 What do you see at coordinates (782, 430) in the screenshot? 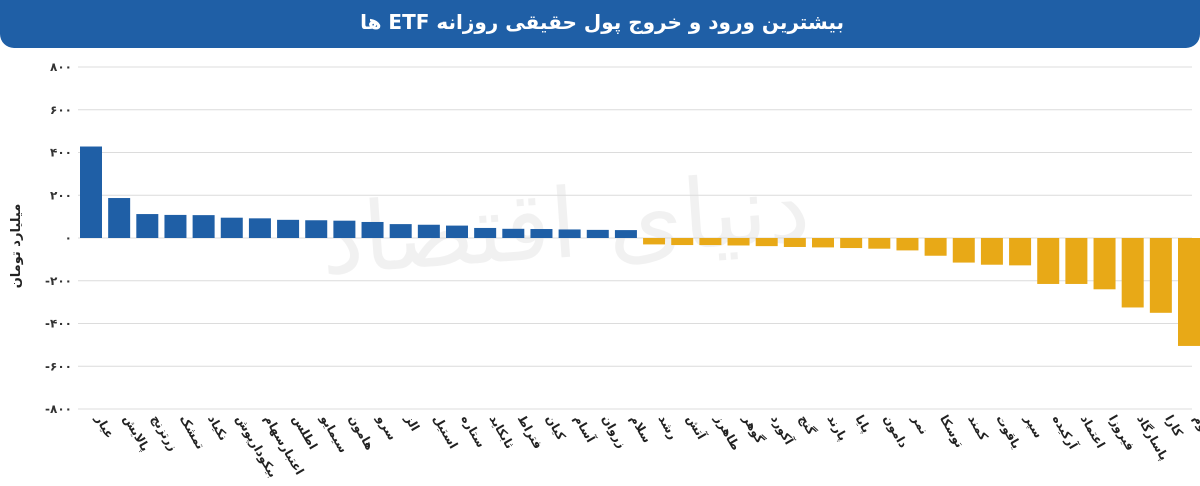
I see `x-tick-label: آکورد` at bounding box center [782, 430].